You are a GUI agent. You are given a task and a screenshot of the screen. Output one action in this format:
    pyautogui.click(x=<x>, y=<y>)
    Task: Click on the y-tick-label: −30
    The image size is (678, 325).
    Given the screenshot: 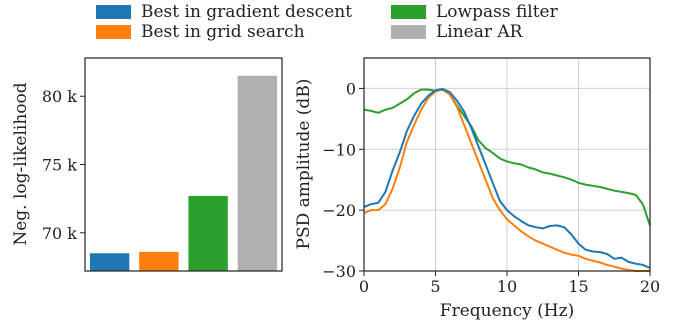 What is the action you would take?
    pyautogui.click(x=339, y=271)
    